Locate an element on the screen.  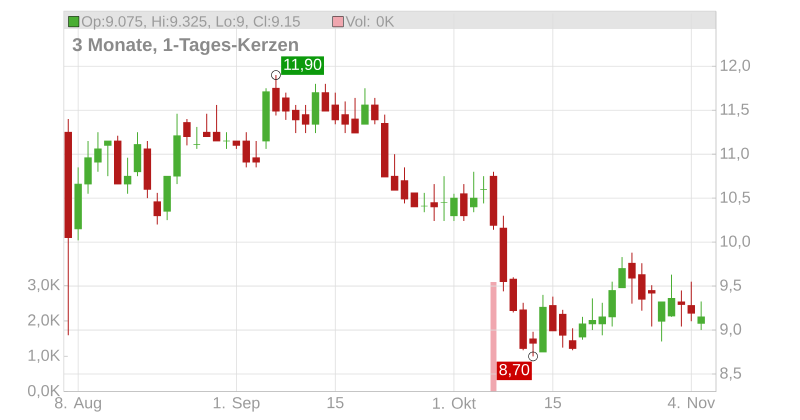
y-tick-label: 10,5 is located at coordinates (735, 198).